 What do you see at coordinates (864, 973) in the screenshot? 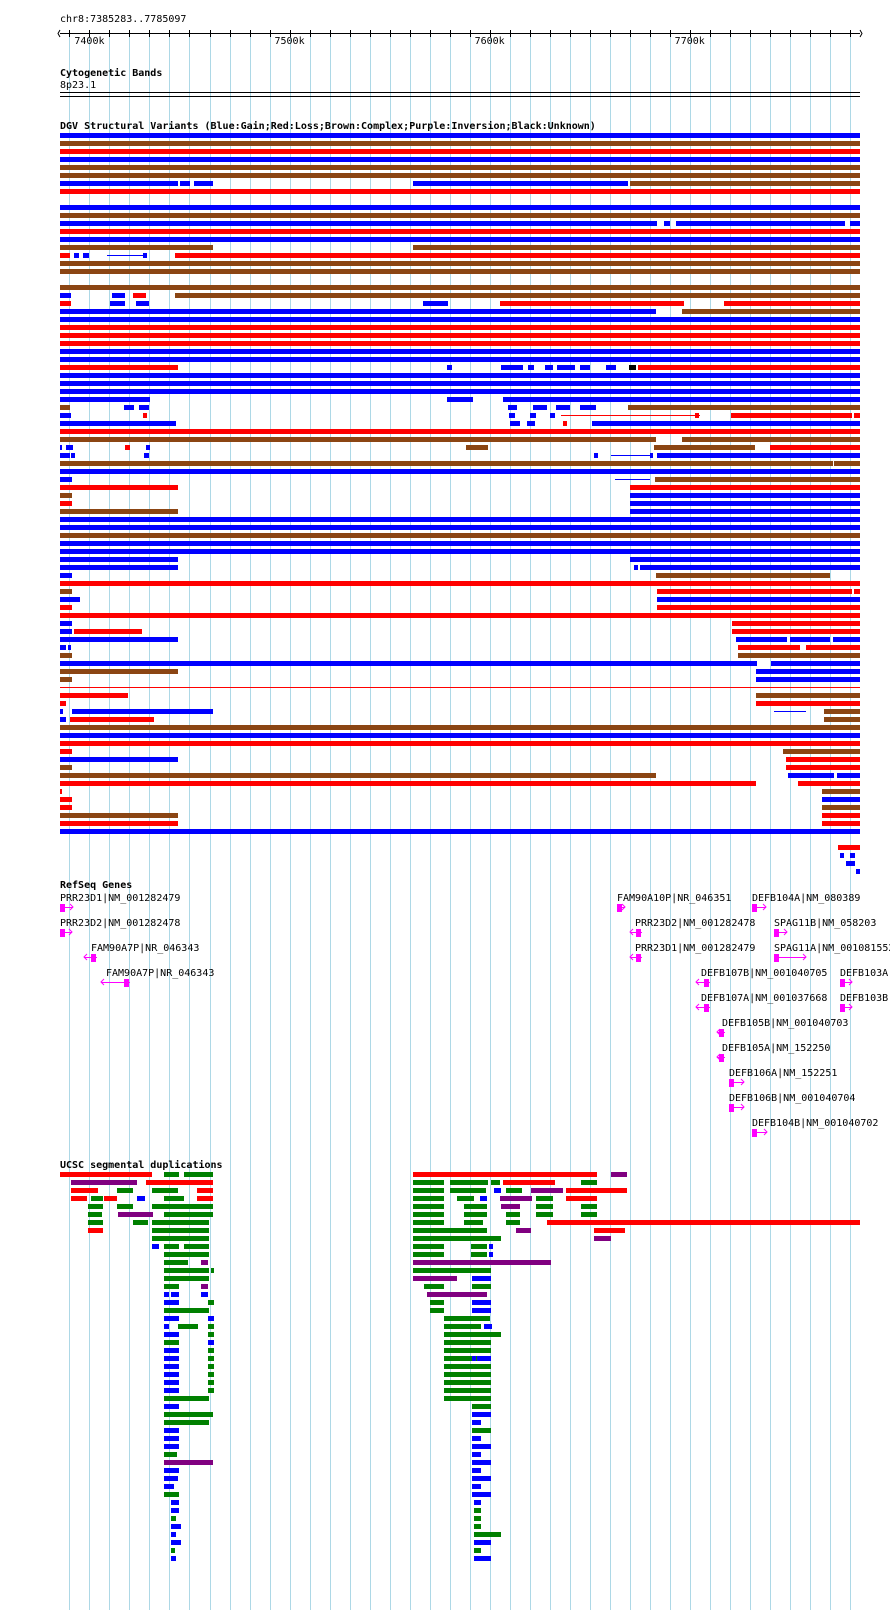
I see `gene-label: DEFB103A` at bounding box center [864, 973].